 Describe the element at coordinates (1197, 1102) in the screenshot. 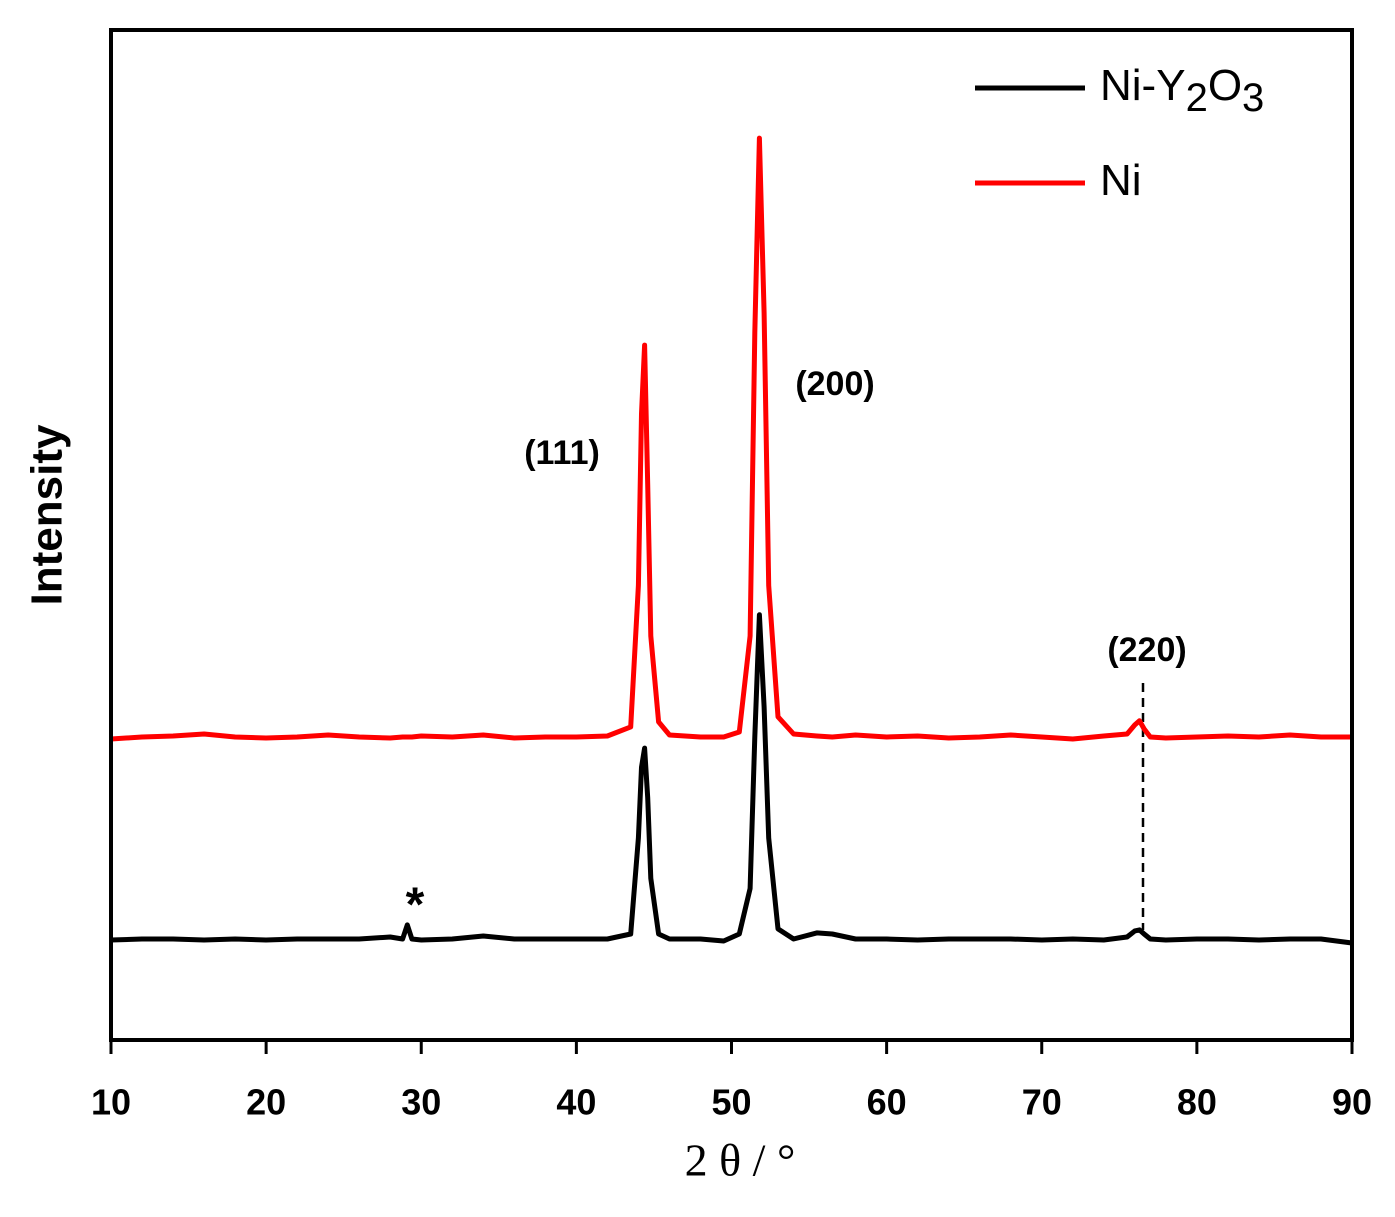

I see `x-tick-label: 80` at that location.